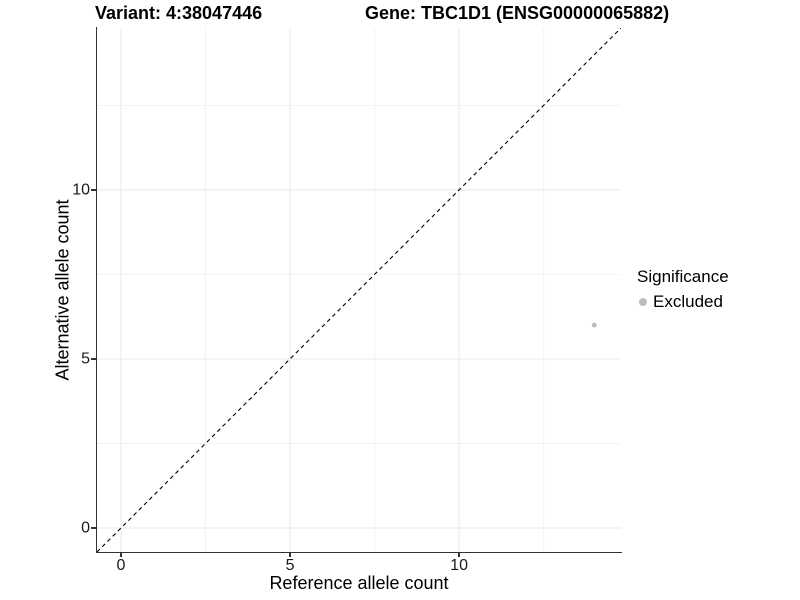 The width and height of the screenshot is (800, 600). Describe the element at coordinates (358, 552) in the screenshot. I see `x-axis-line` at that location.